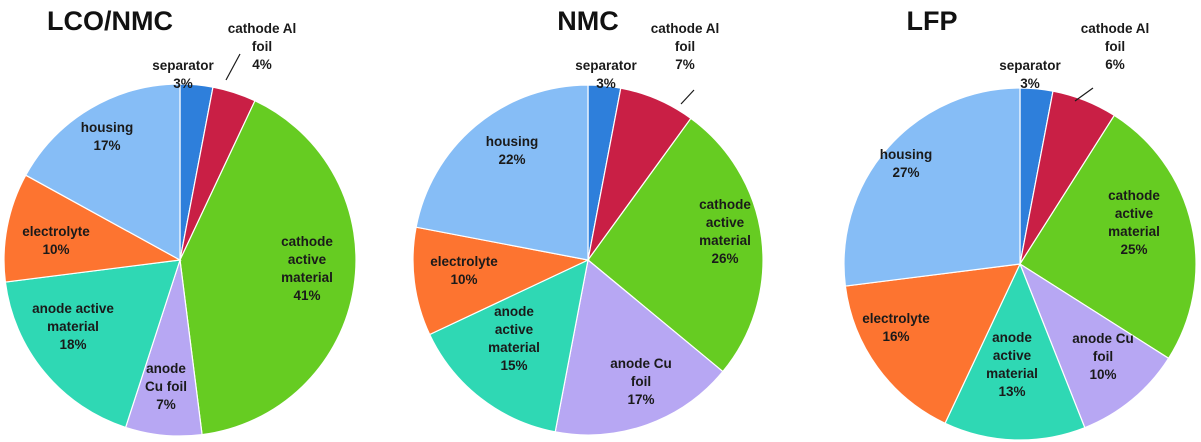  Describe the element at coordinates (166, 386) in the screenshot. I see `slice-label-anode-cu-foil: anode Cu foil 7%` at that location.